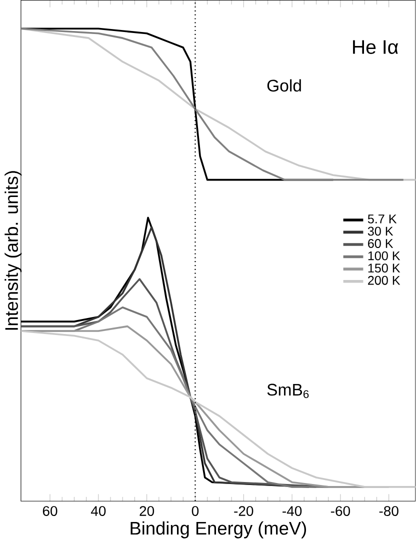  Describe the element at coordinates (13, 250) in the screenshot. I see `y-axis-title: Intensity (arb. units)` at that location.